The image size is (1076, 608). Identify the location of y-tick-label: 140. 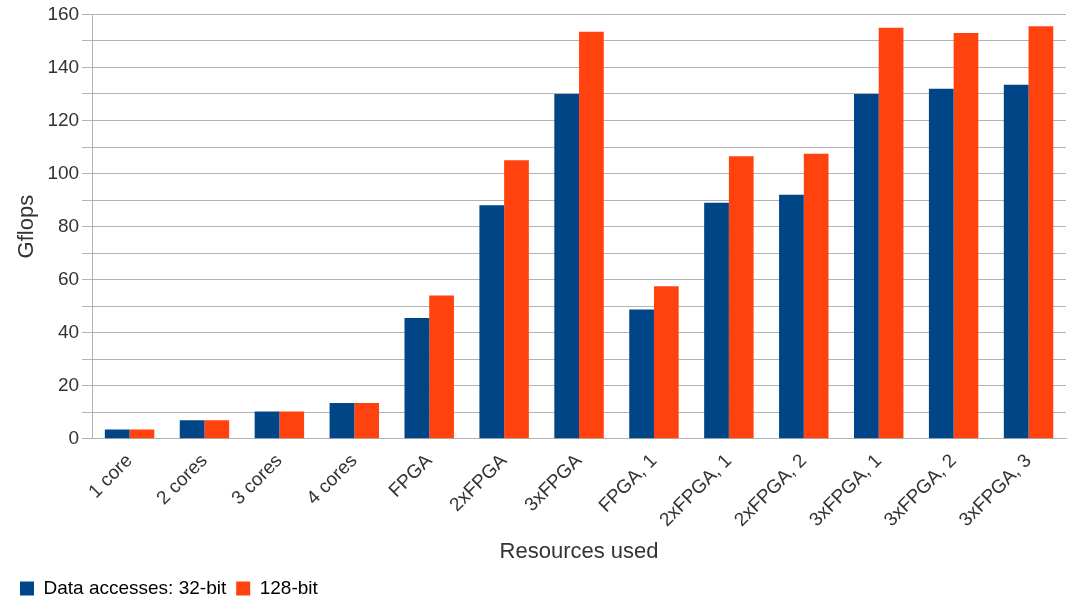
(63, 66).